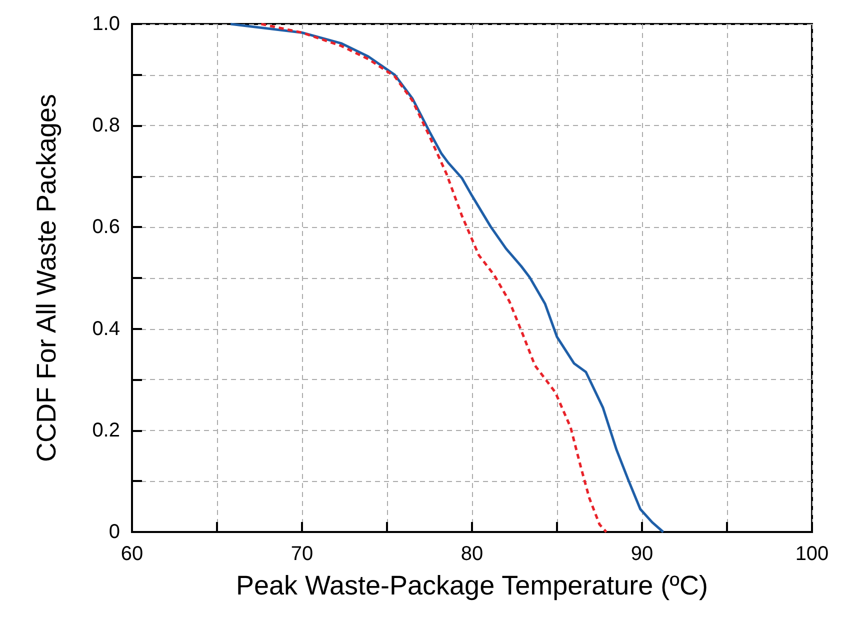 The width and height of the screenshot is (853, 638). I want to click on x-axis-title: Peak Waste-Package Temperature (ºC), so click(472, 585).